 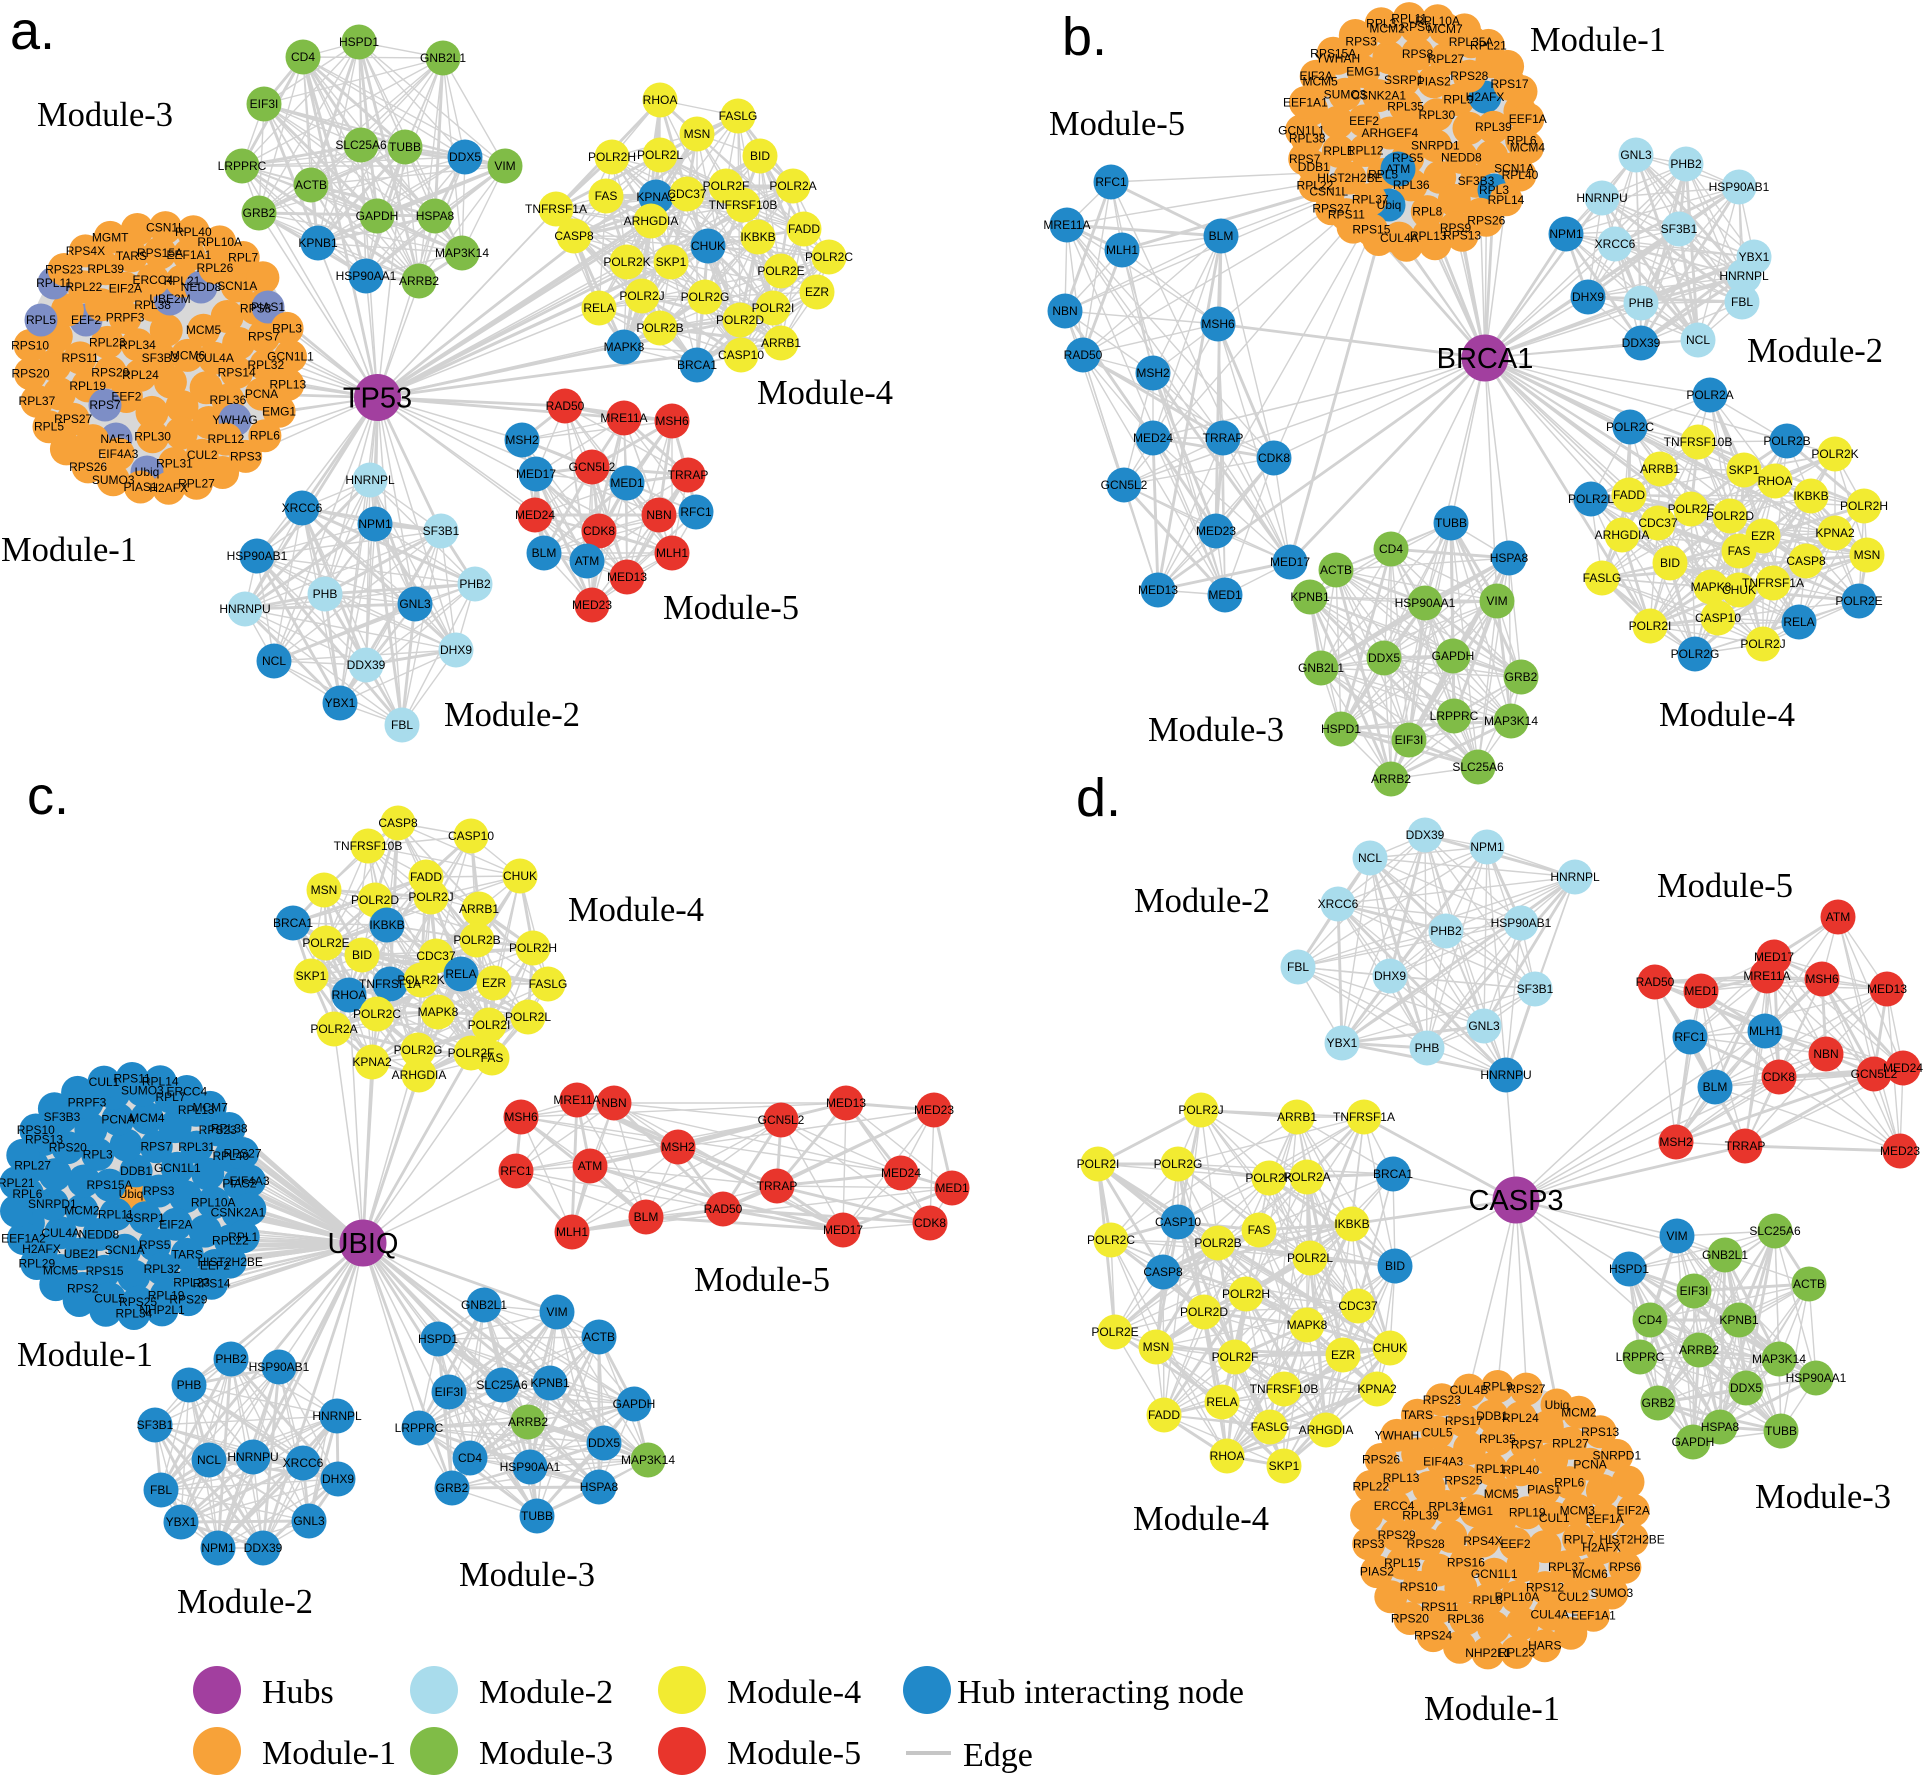 I want to click on svg-text: SF3B1, so click(x=1535, y=989).